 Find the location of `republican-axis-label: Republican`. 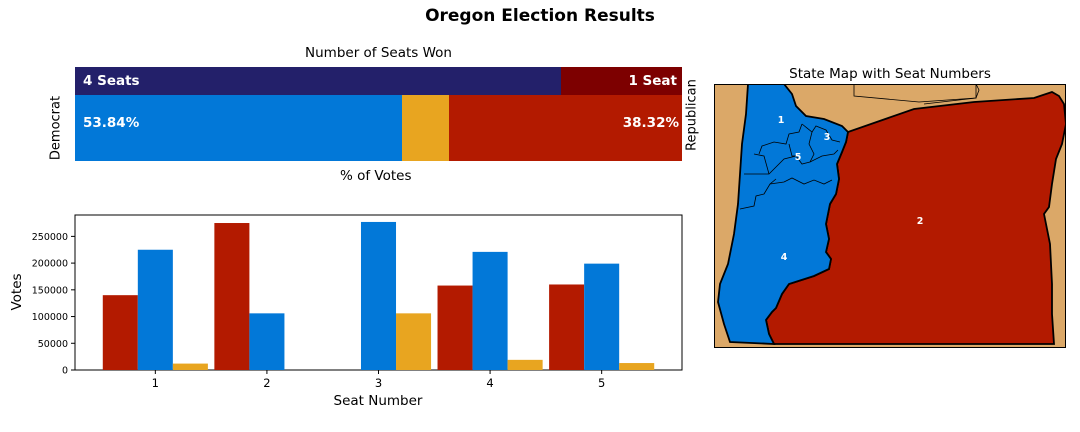

republican-axis-label: Republican is located at coordinates (692, 115).